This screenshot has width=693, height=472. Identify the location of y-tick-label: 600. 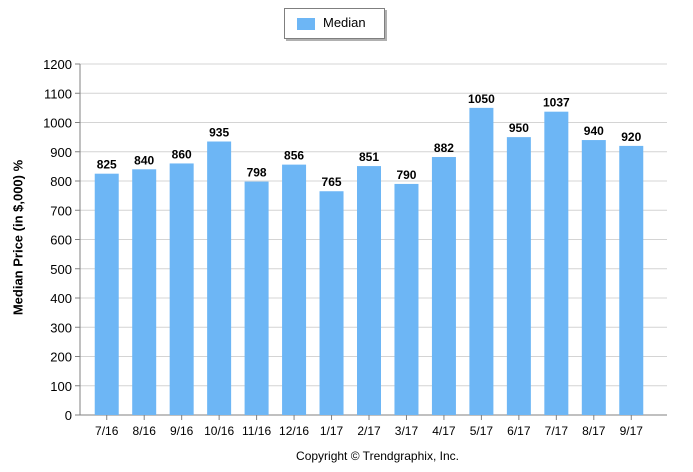
(61, 240).